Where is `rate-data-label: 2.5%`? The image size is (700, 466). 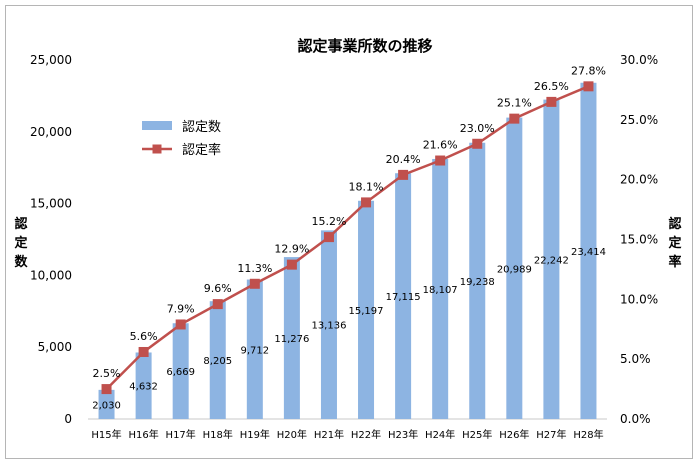 rate-data-label: 2.5% is located at coordinates (107, 373).